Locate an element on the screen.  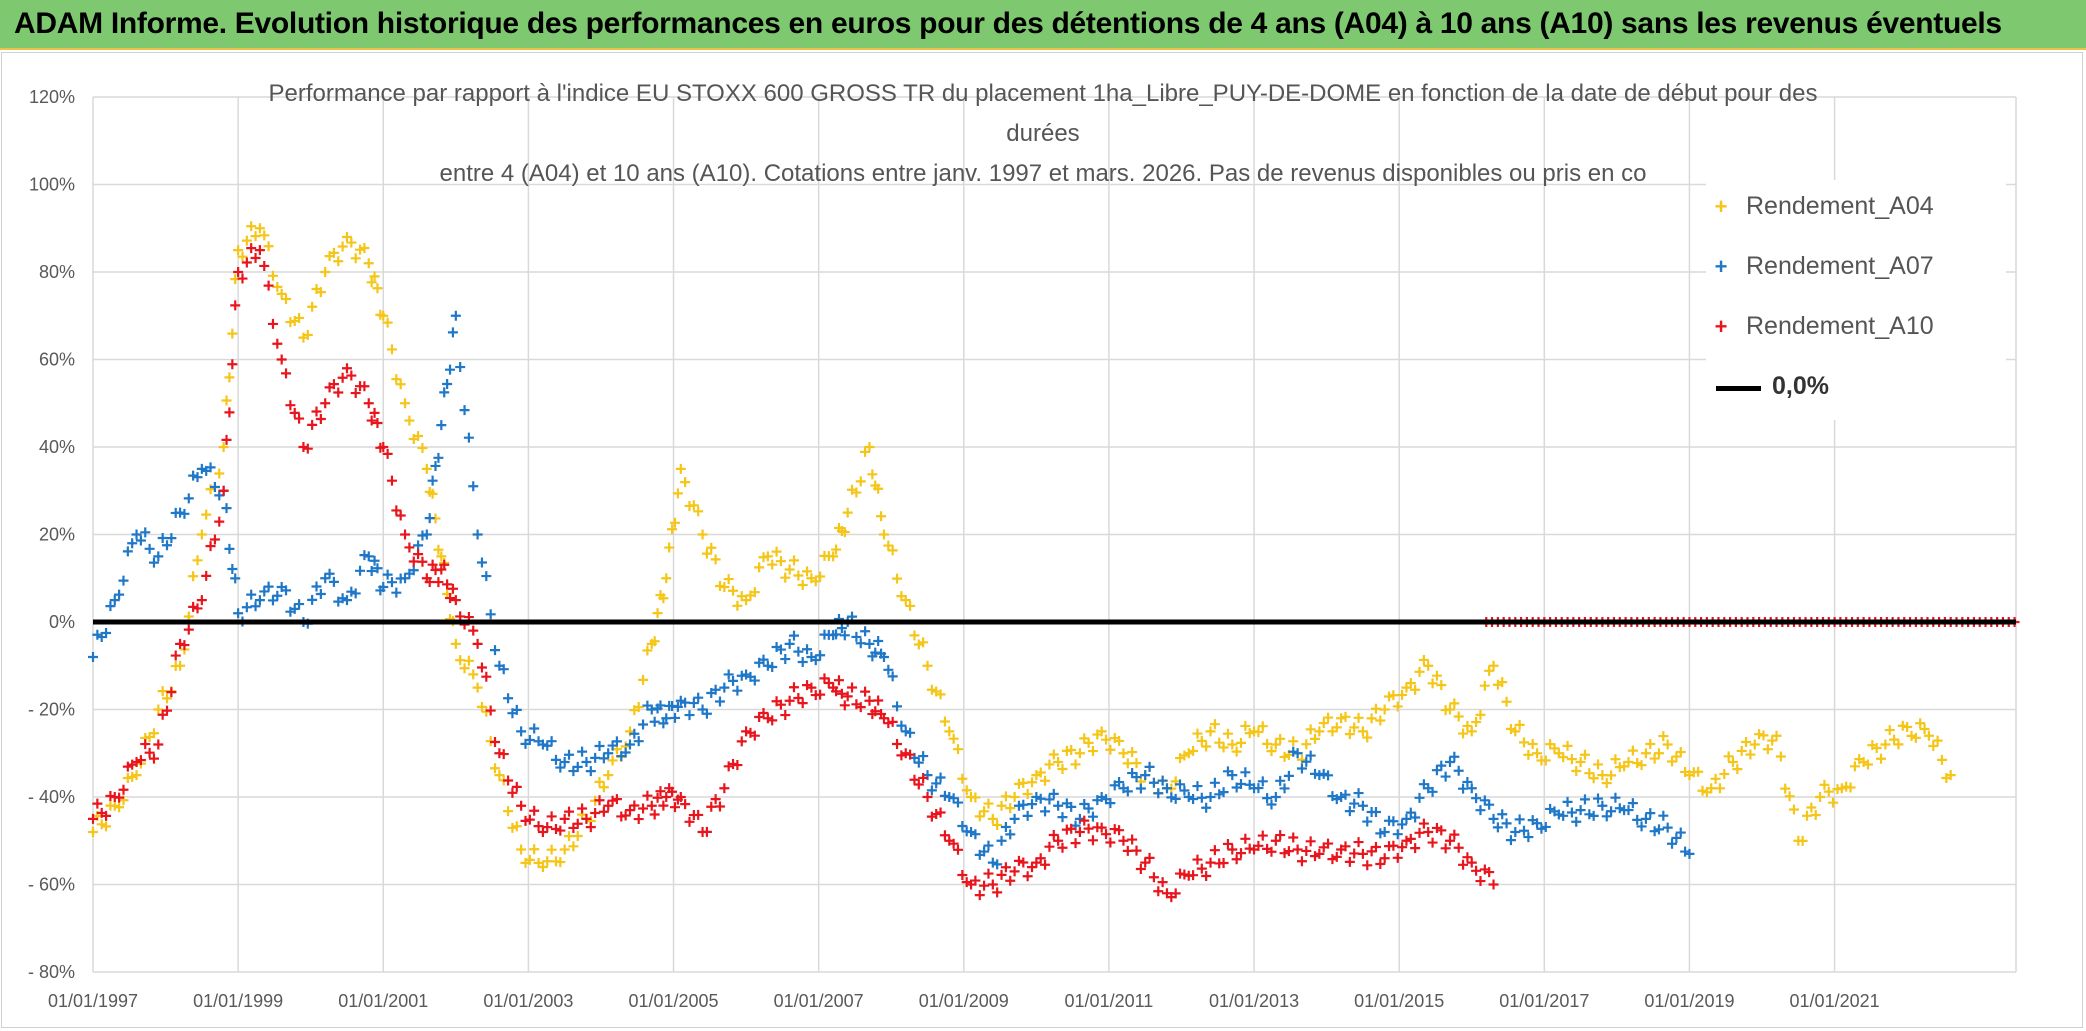
y-tick-label: - 60% is located at coordinates (51, 885).